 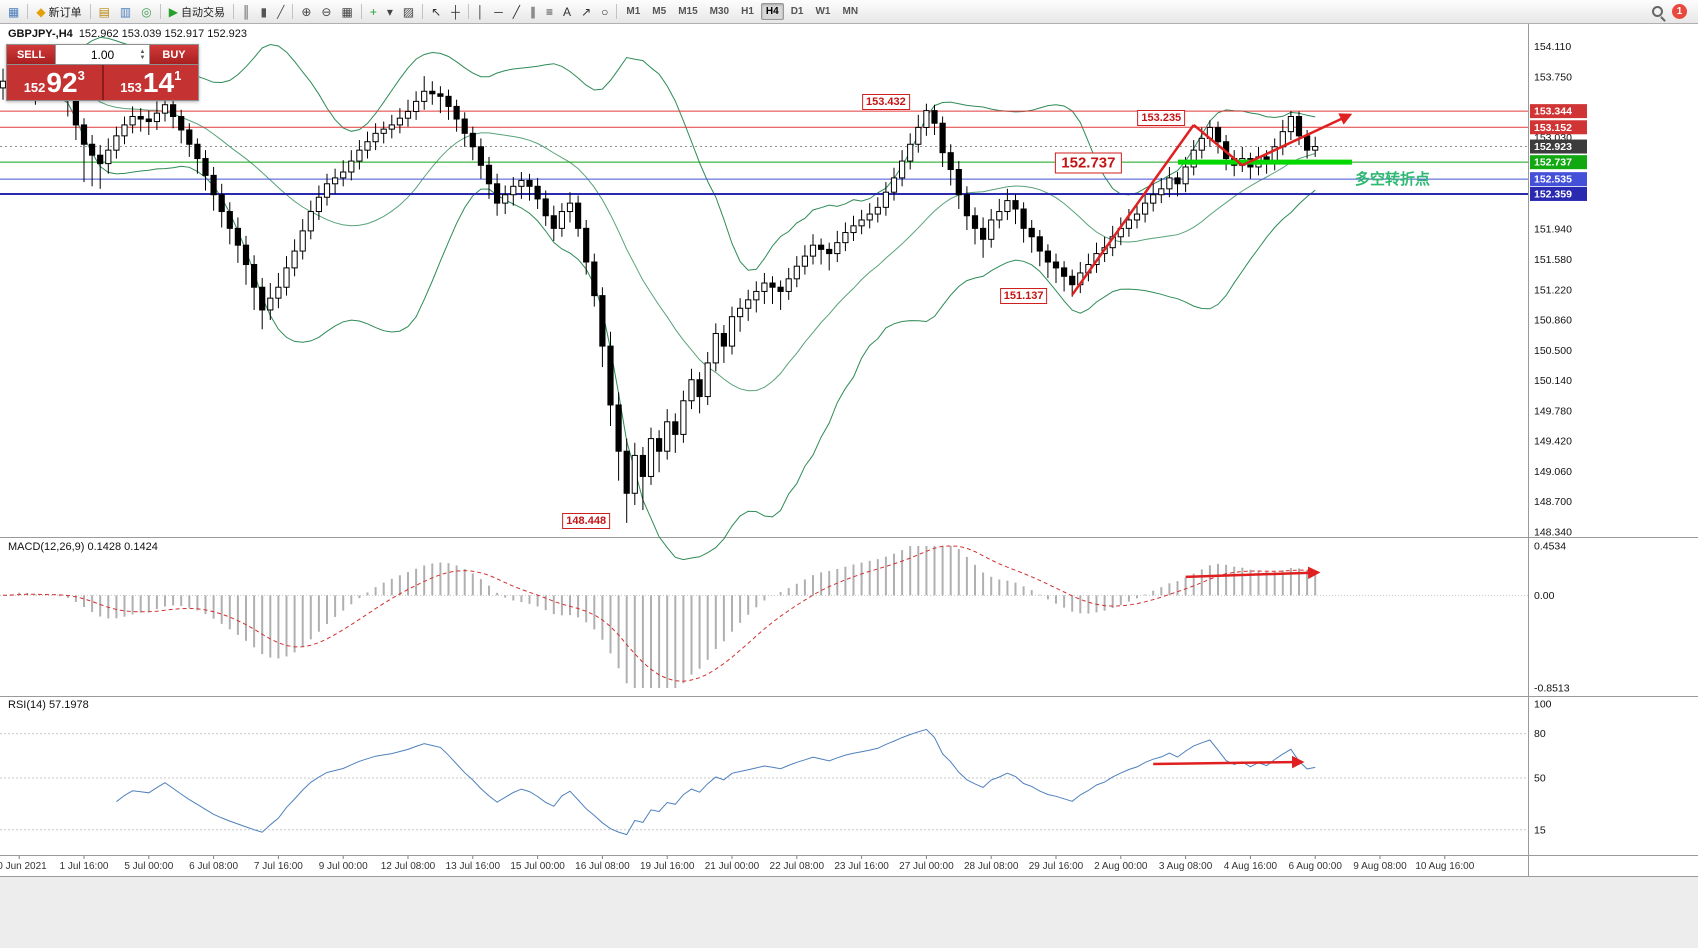 I want to click on zoom-out-icon: ⊖, so click(x=326, y=11).